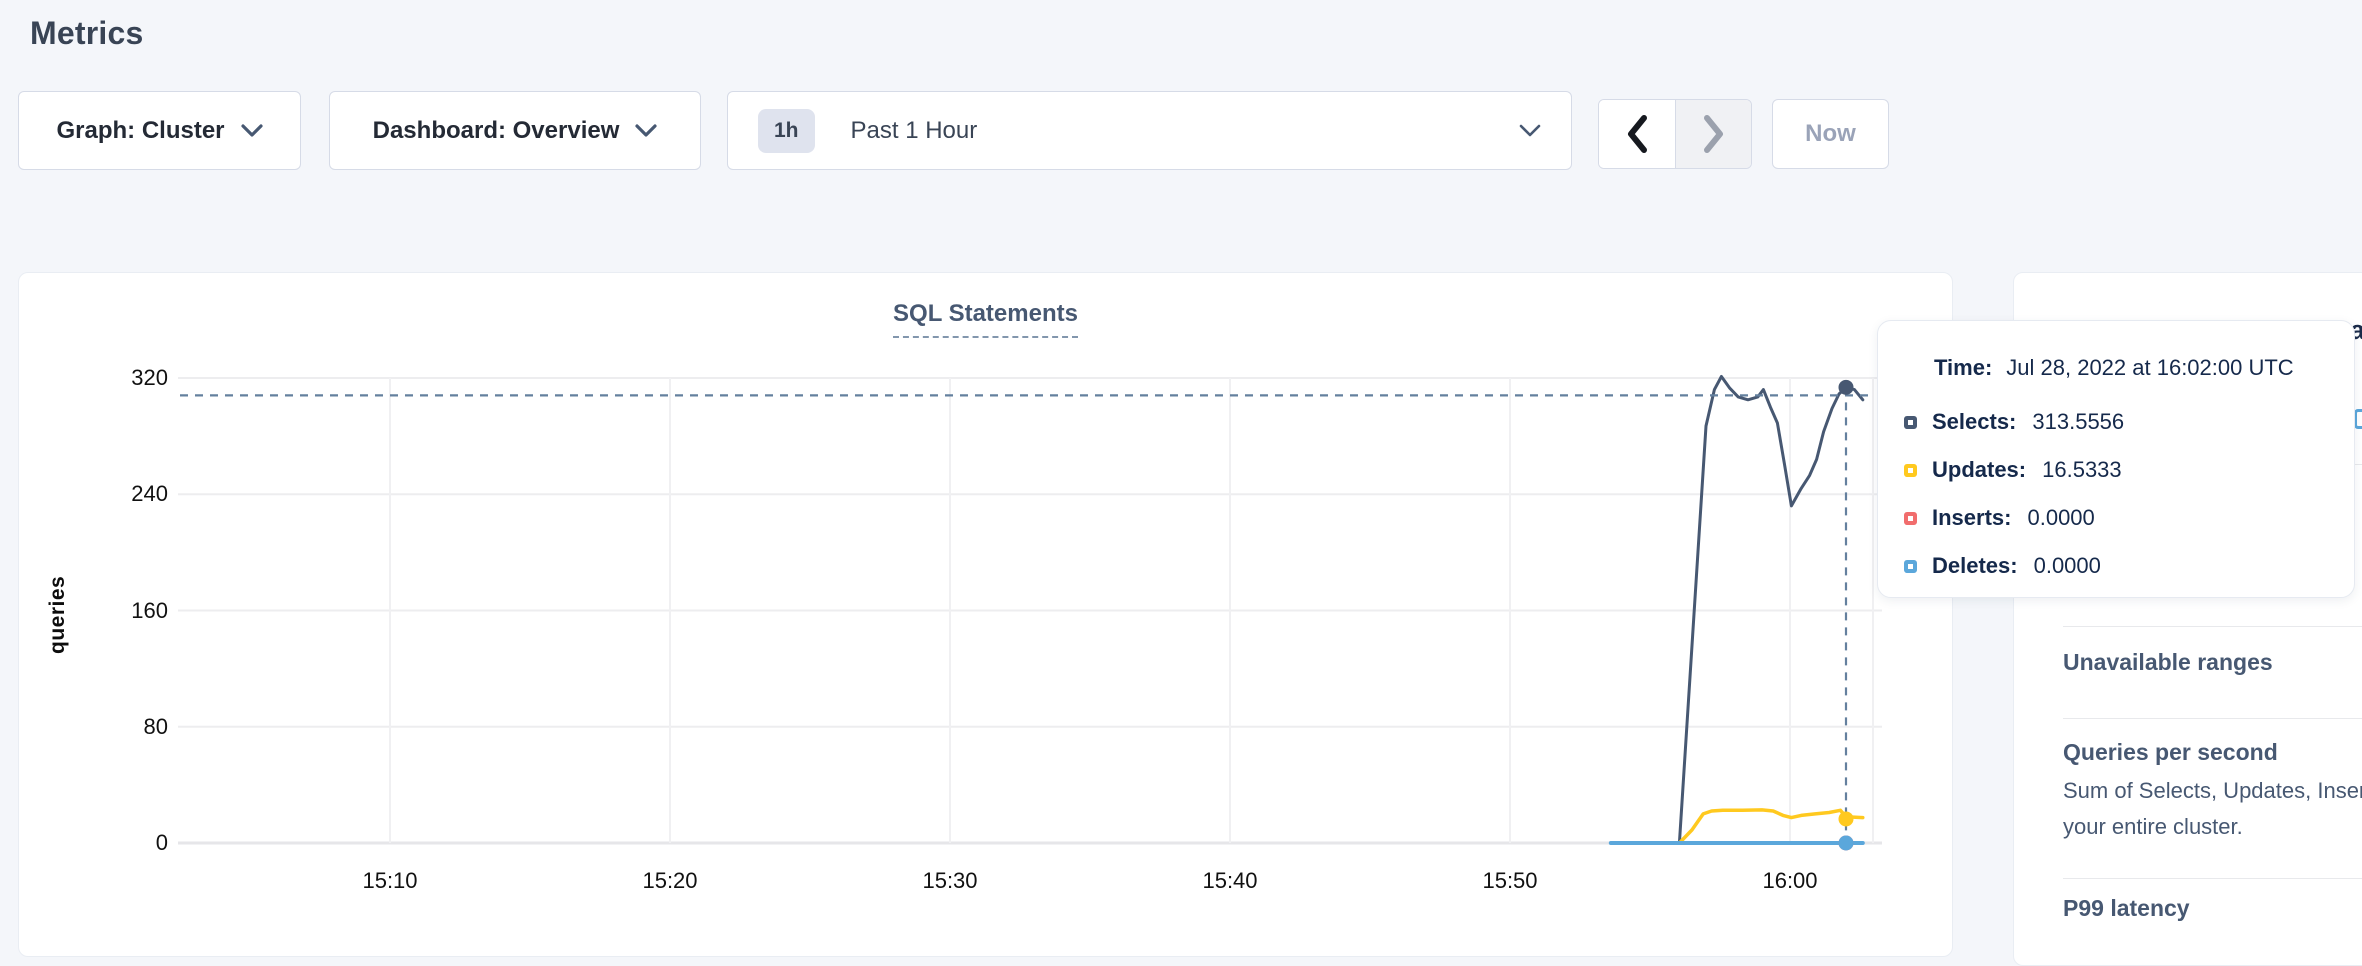  Describe the element at coordinates (1972, 517) in the screenshot. I see `tooltip-row-label: Inserts:` at that location.